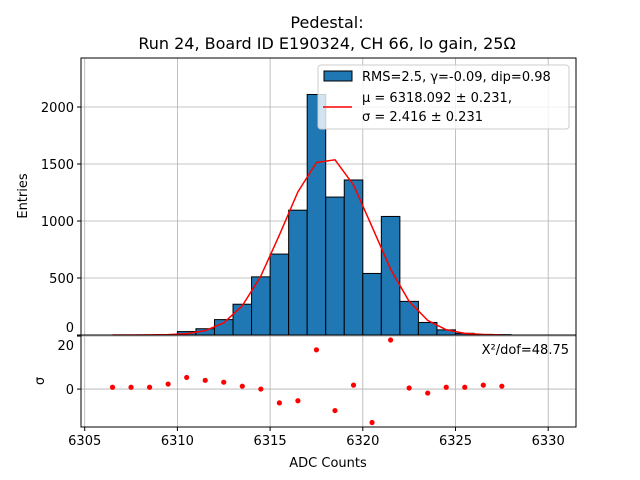 The width and height of the screenshot is (640, 480). Describe the element at coordinates (362, 441) in the screenshot. I see `x-tick-label: 6320` at that location.